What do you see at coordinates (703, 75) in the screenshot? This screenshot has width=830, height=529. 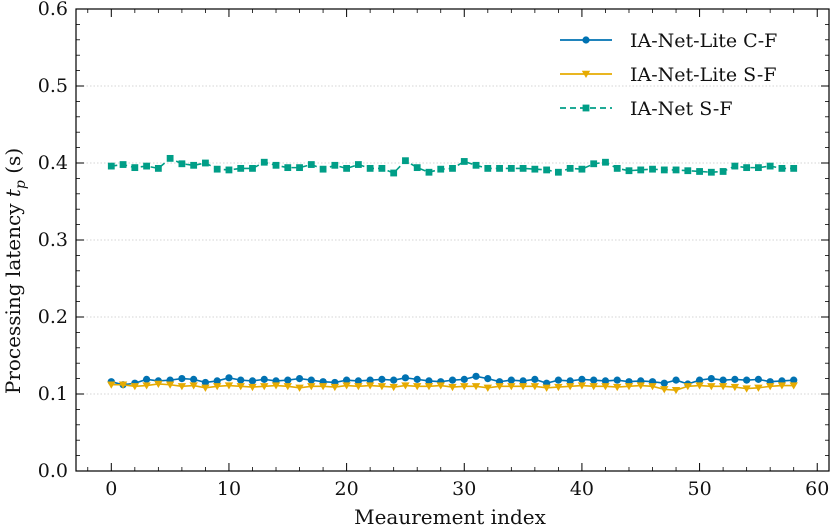 I see `legend-label: IA-Net-Lite S-F` at bounding box center [703, 75].